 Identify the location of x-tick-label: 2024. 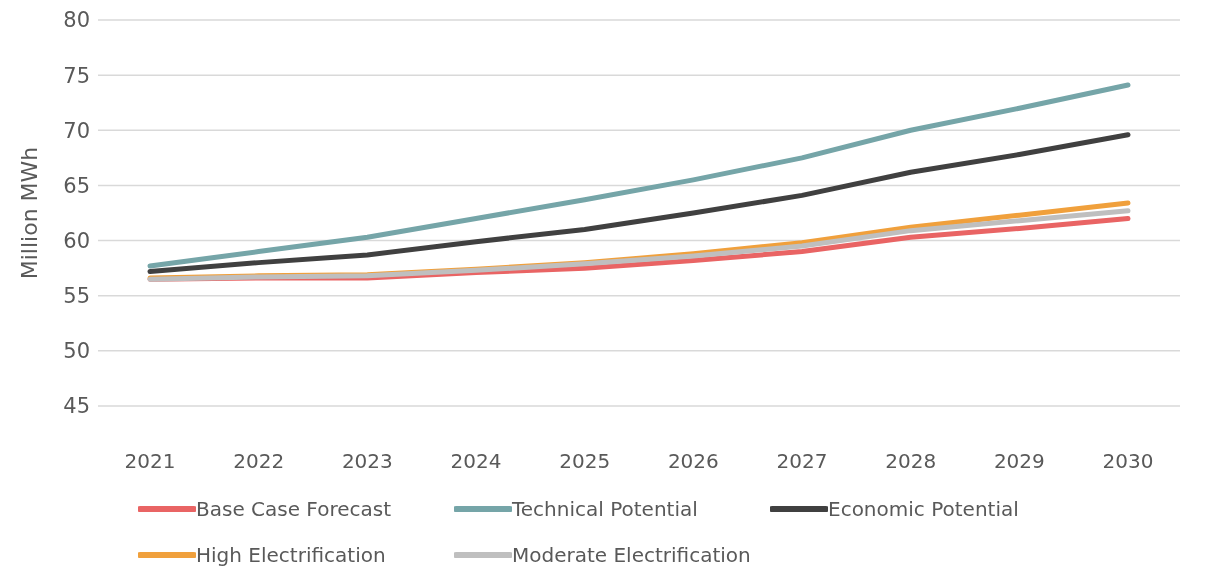
(476, 461).